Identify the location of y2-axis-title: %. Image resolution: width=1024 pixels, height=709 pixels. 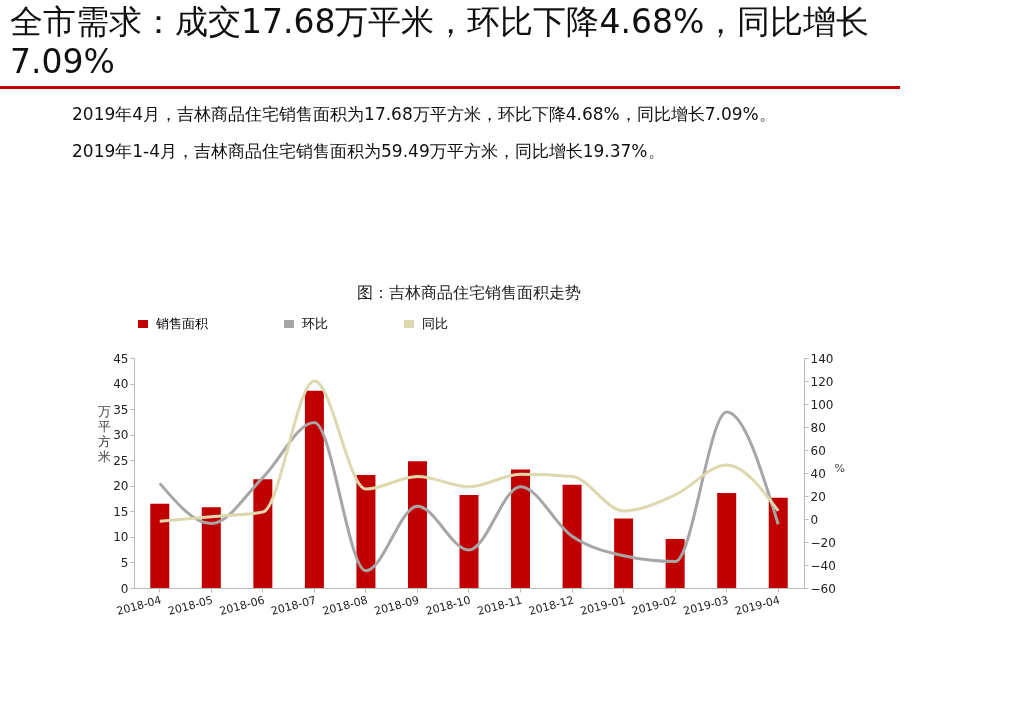
(840, 468).